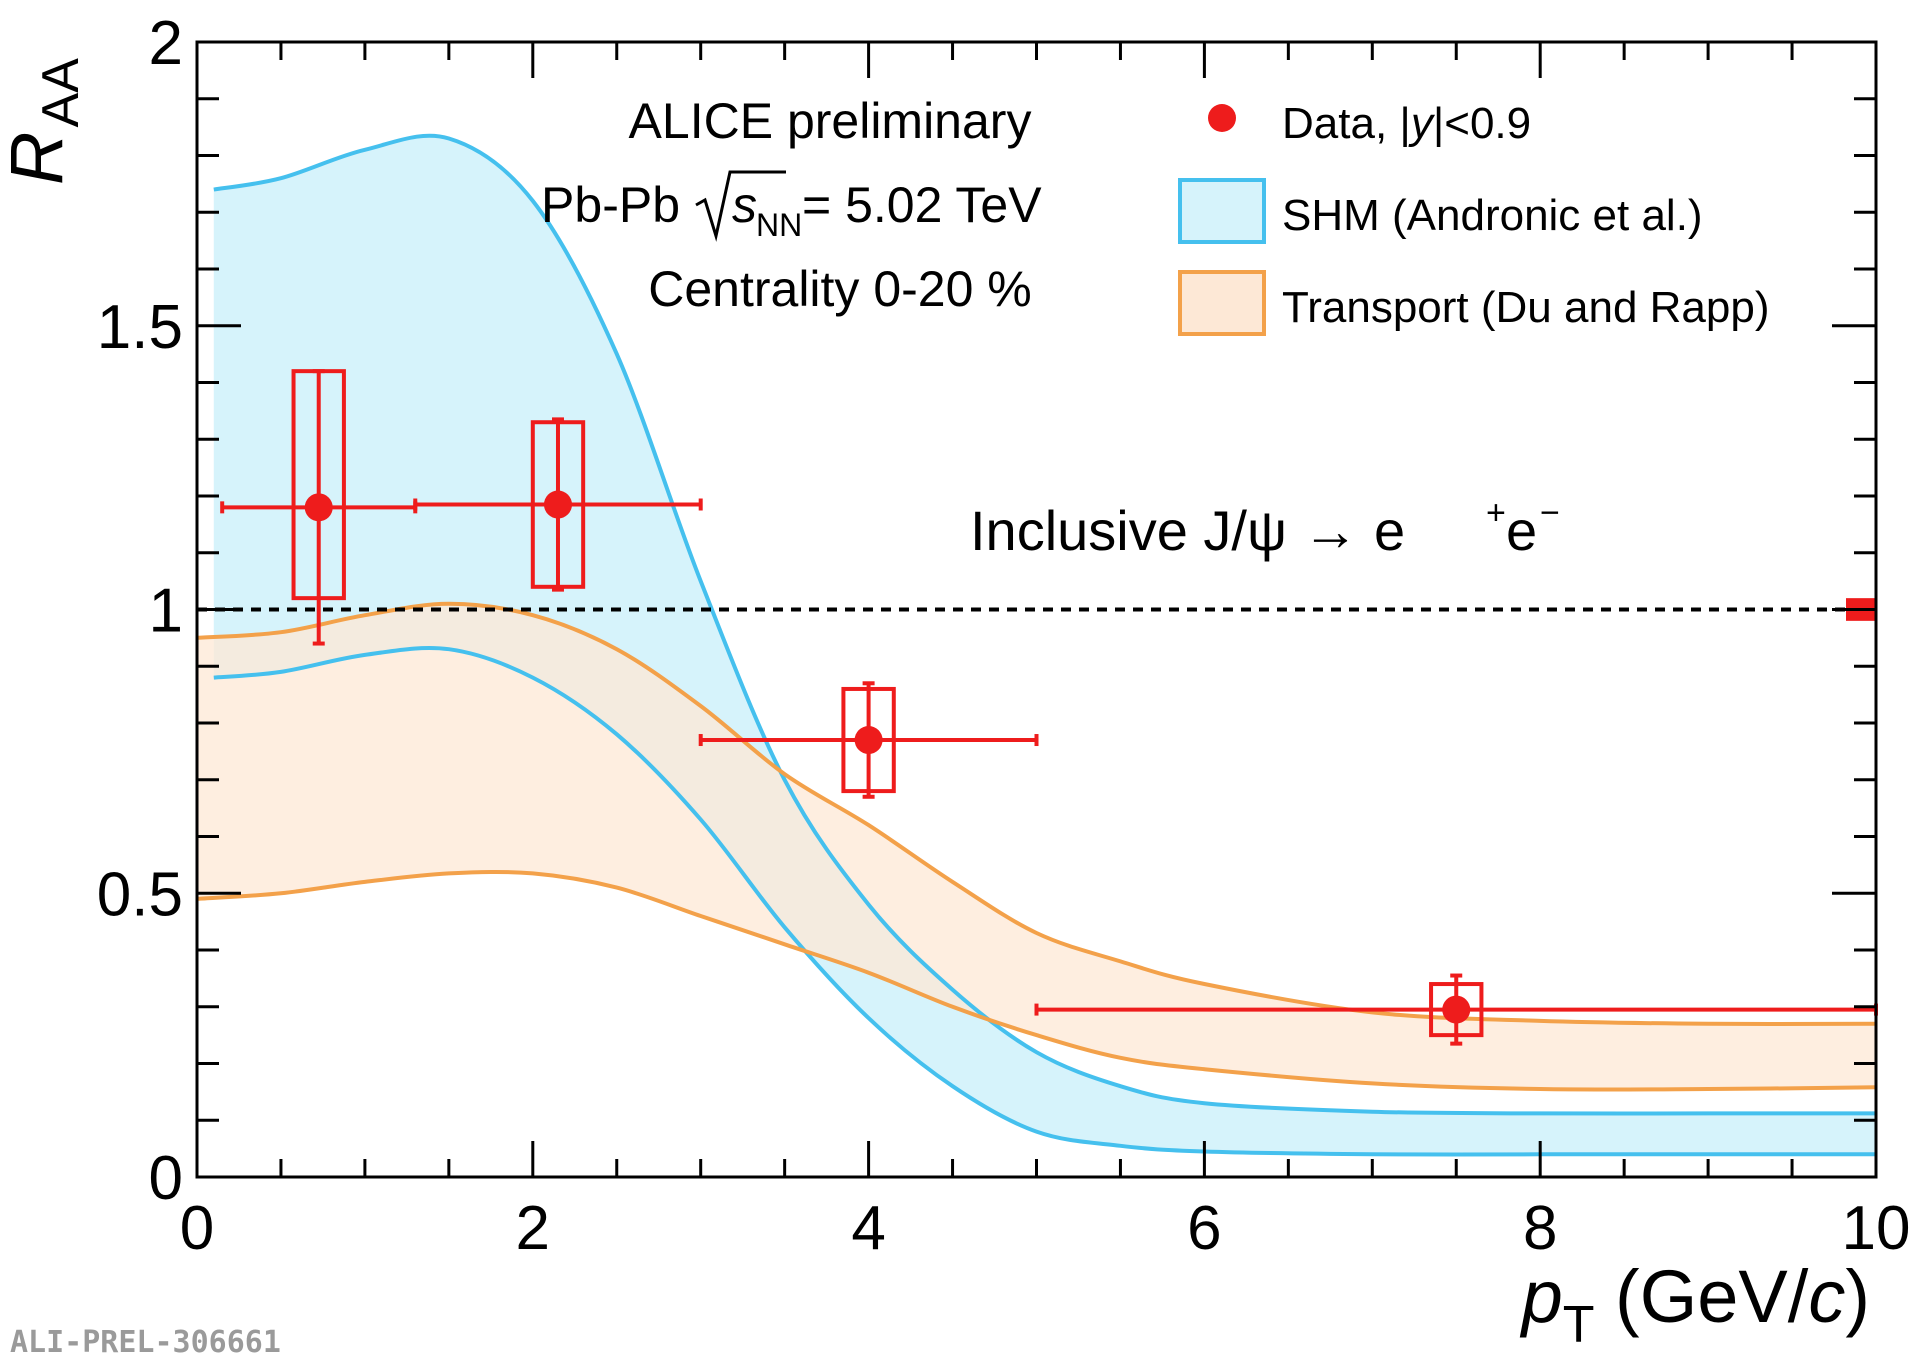  I want to click on band-transport-lower-line, so click(1036, 980).